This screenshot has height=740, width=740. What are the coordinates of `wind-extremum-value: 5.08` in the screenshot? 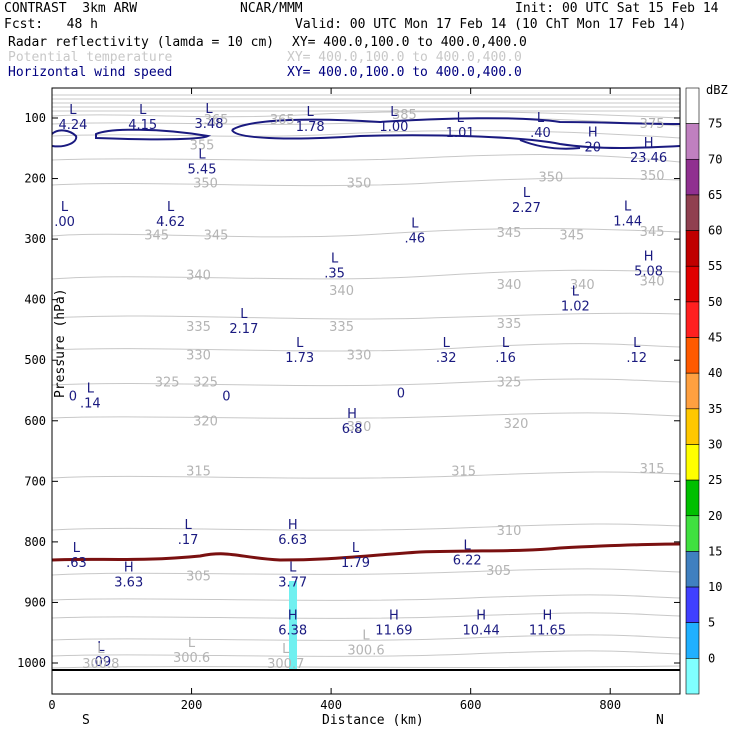 It's located at (648, 272).